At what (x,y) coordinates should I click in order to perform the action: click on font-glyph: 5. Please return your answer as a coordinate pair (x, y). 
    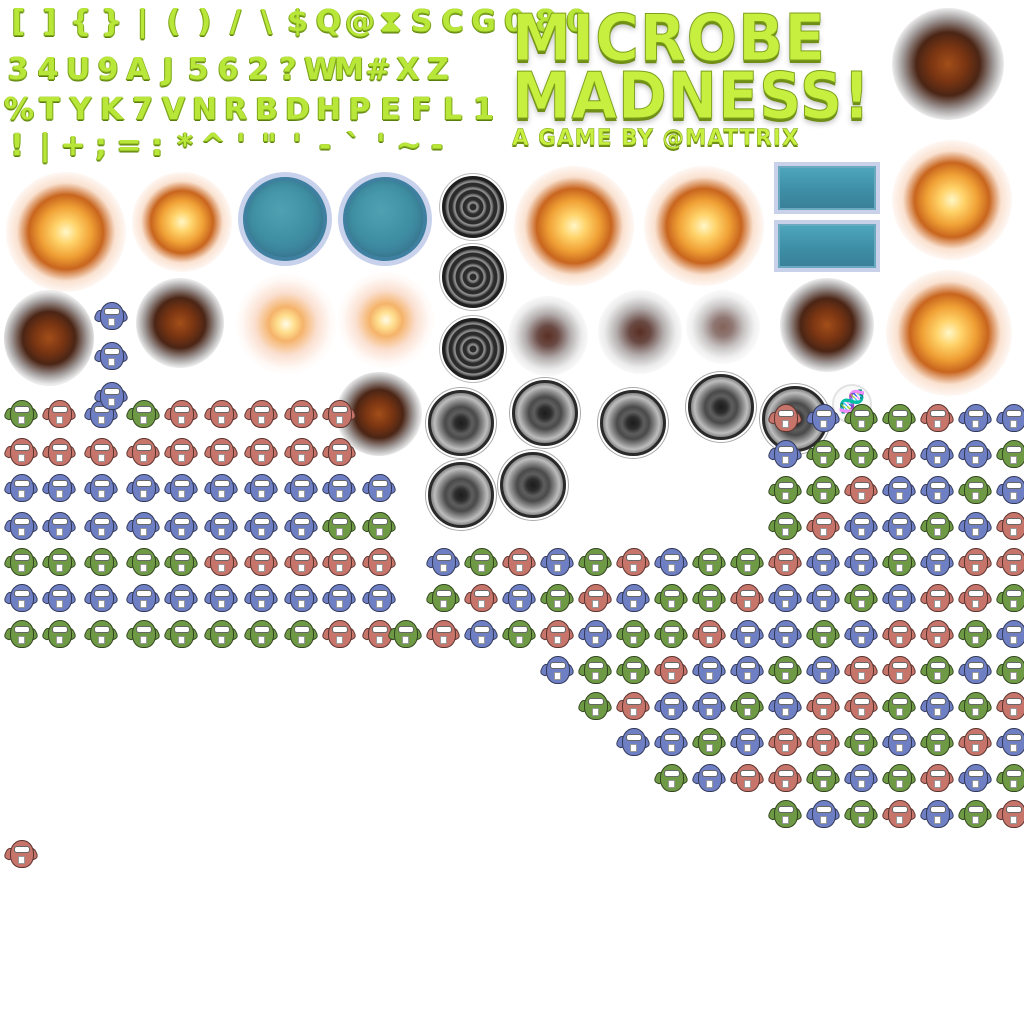
    Looking at the image, I should click on (198, 69).